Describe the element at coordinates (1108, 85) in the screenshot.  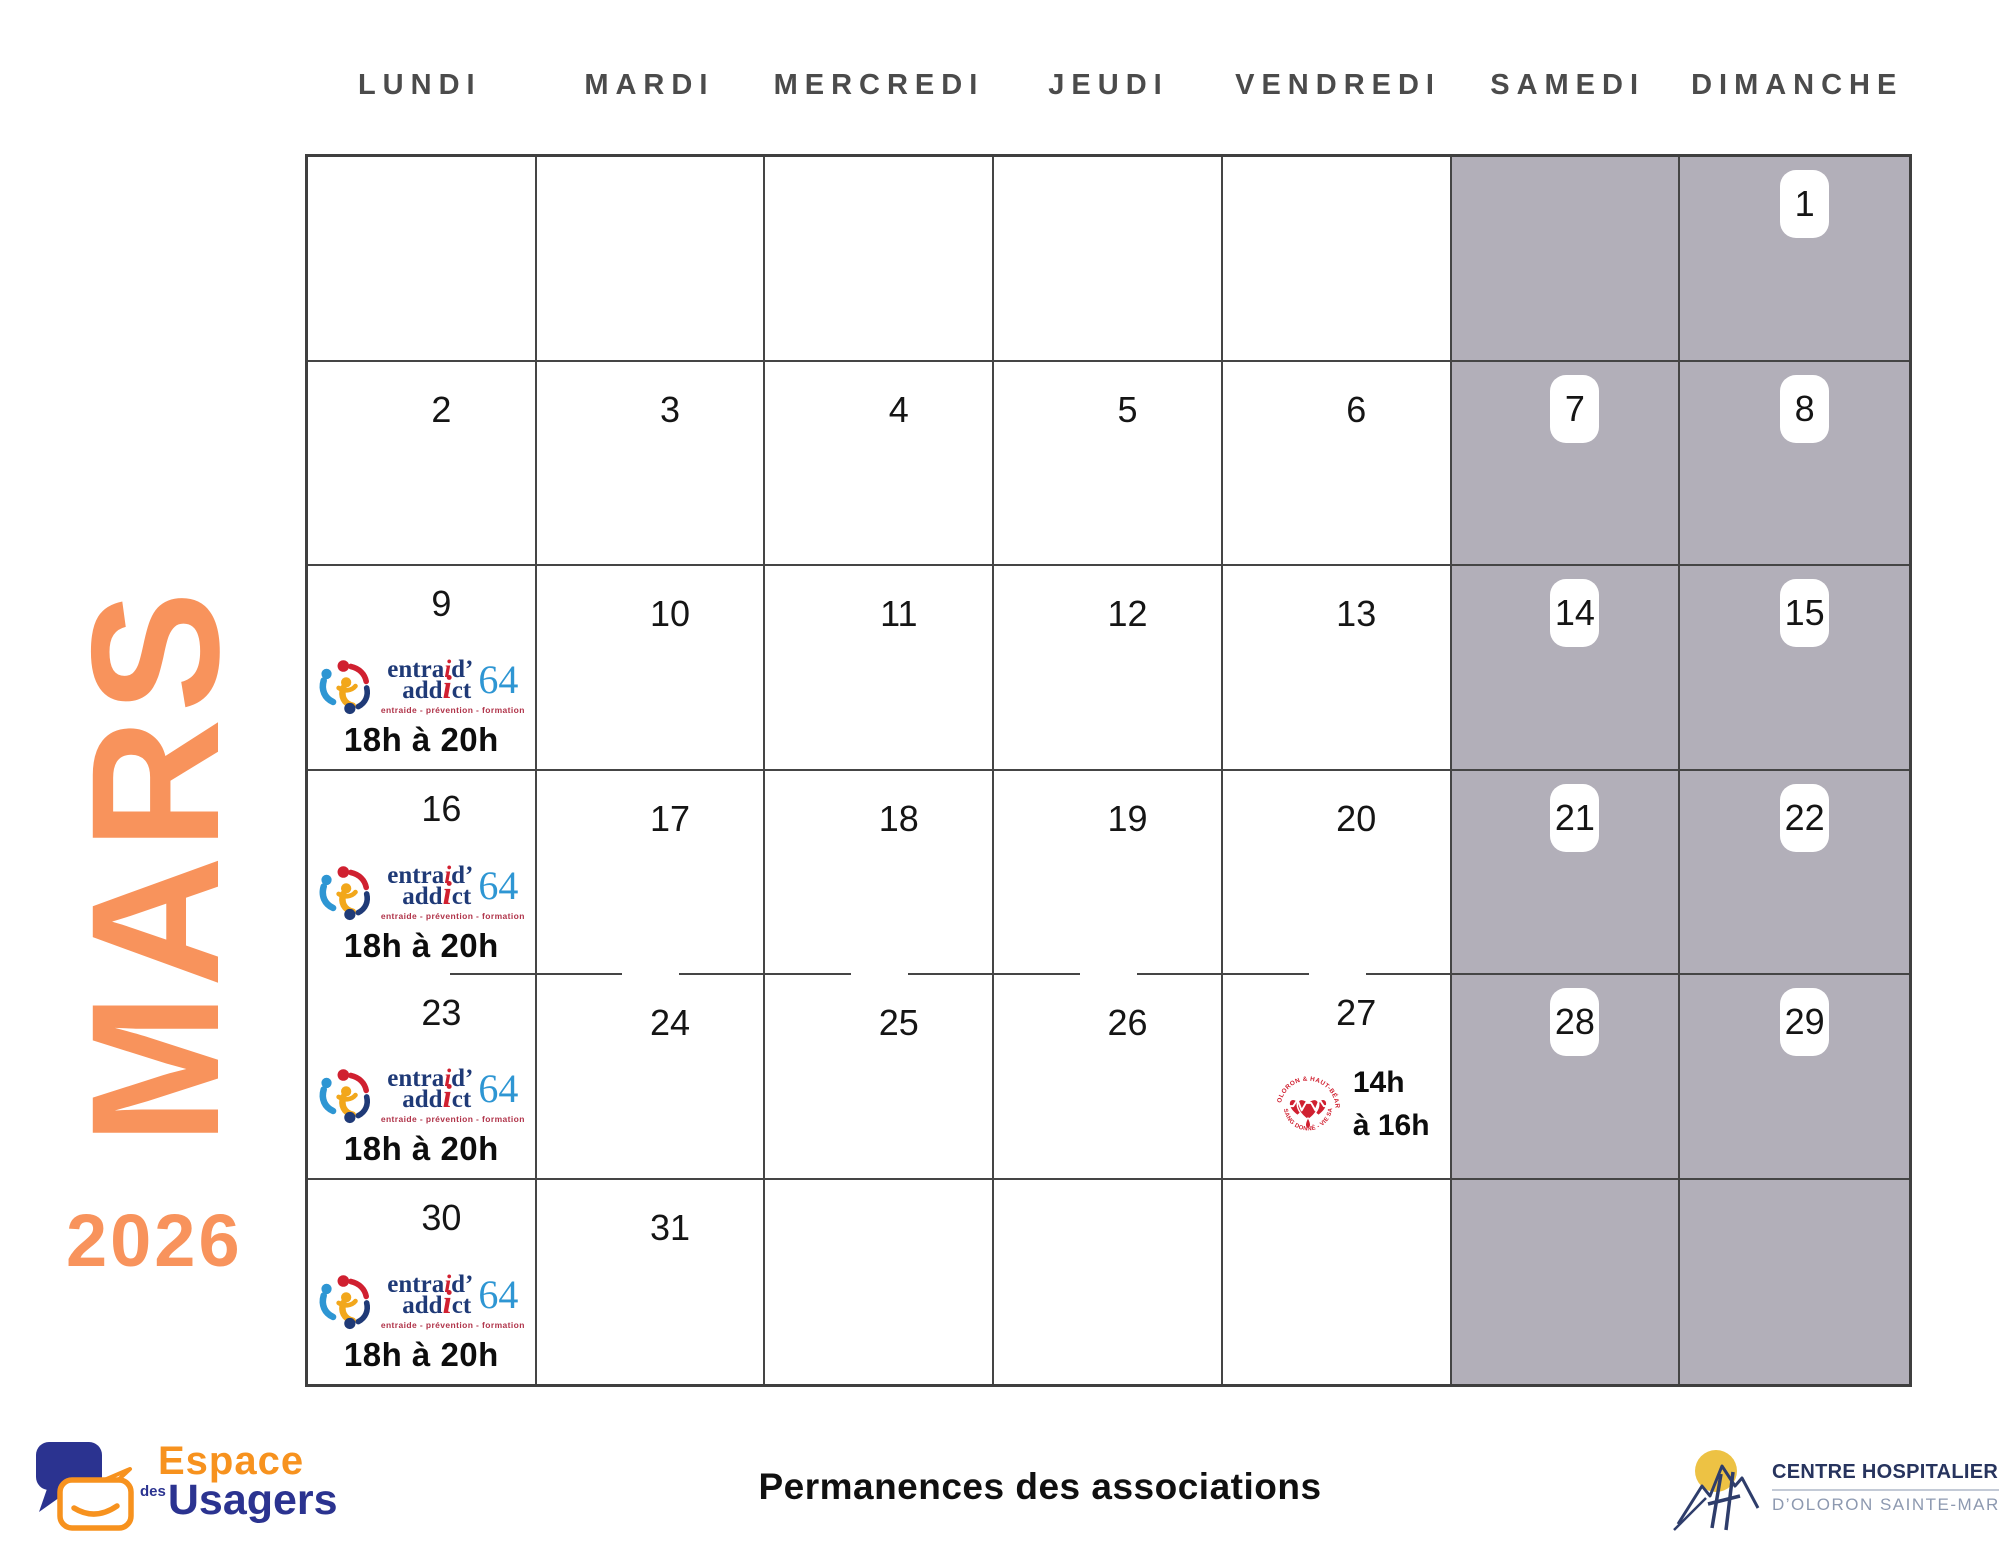
I see `weekday-header-jeudi: JEUDI` at that location.